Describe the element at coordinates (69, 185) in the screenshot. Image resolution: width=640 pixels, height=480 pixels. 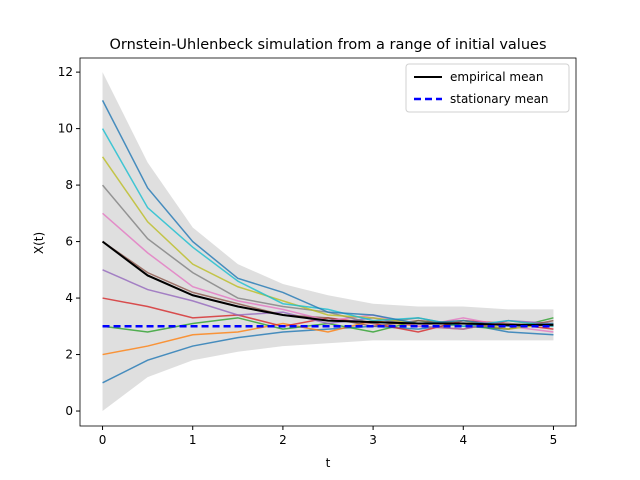
I see `y-tick-label: 8` at that location.